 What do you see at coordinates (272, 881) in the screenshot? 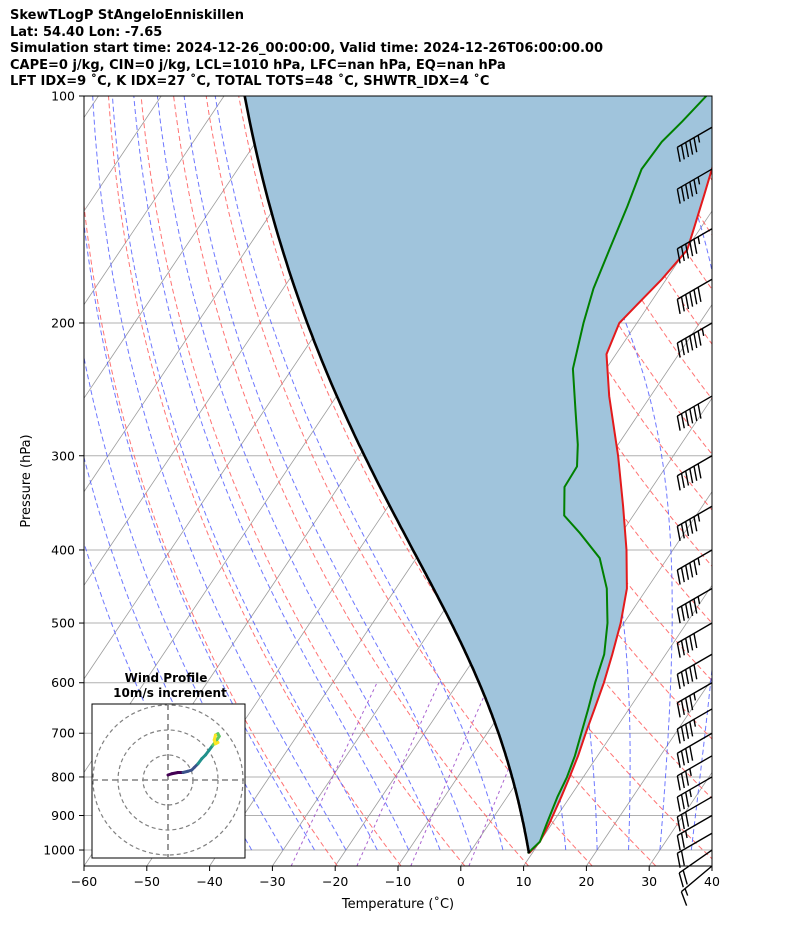
I see `x-tick-label: −30` at bounding box center [272, 881].